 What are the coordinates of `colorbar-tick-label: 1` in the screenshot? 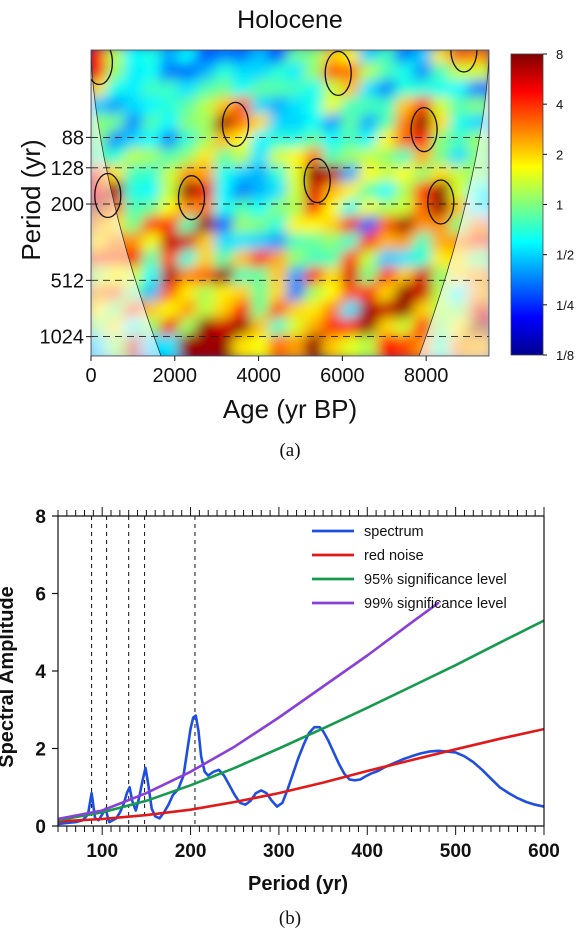 It's located at (559, 205).